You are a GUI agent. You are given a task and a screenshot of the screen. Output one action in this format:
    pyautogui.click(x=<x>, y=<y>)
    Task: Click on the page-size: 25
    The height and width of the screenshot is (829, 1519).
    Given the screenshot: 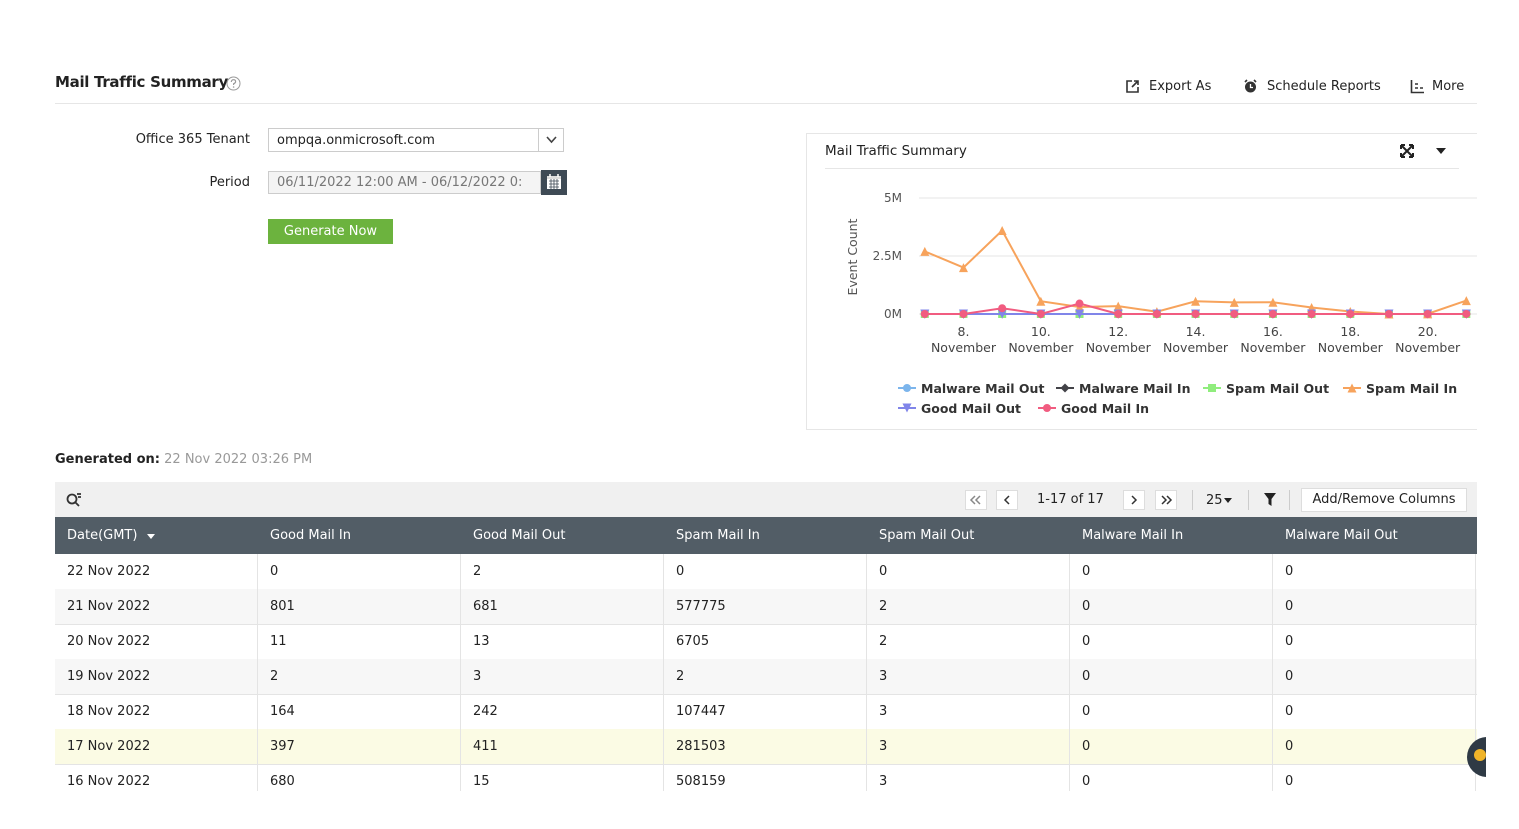 What is the action you would take?
    pyautogui.click(x=1214, y=500)
    